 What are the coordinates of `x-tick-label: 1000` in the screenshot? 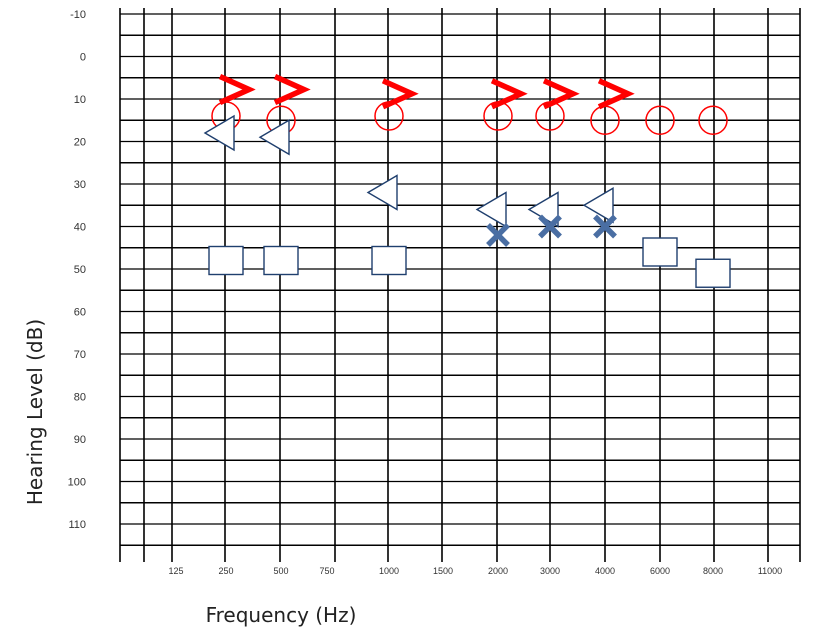 It's located at (389, 571).